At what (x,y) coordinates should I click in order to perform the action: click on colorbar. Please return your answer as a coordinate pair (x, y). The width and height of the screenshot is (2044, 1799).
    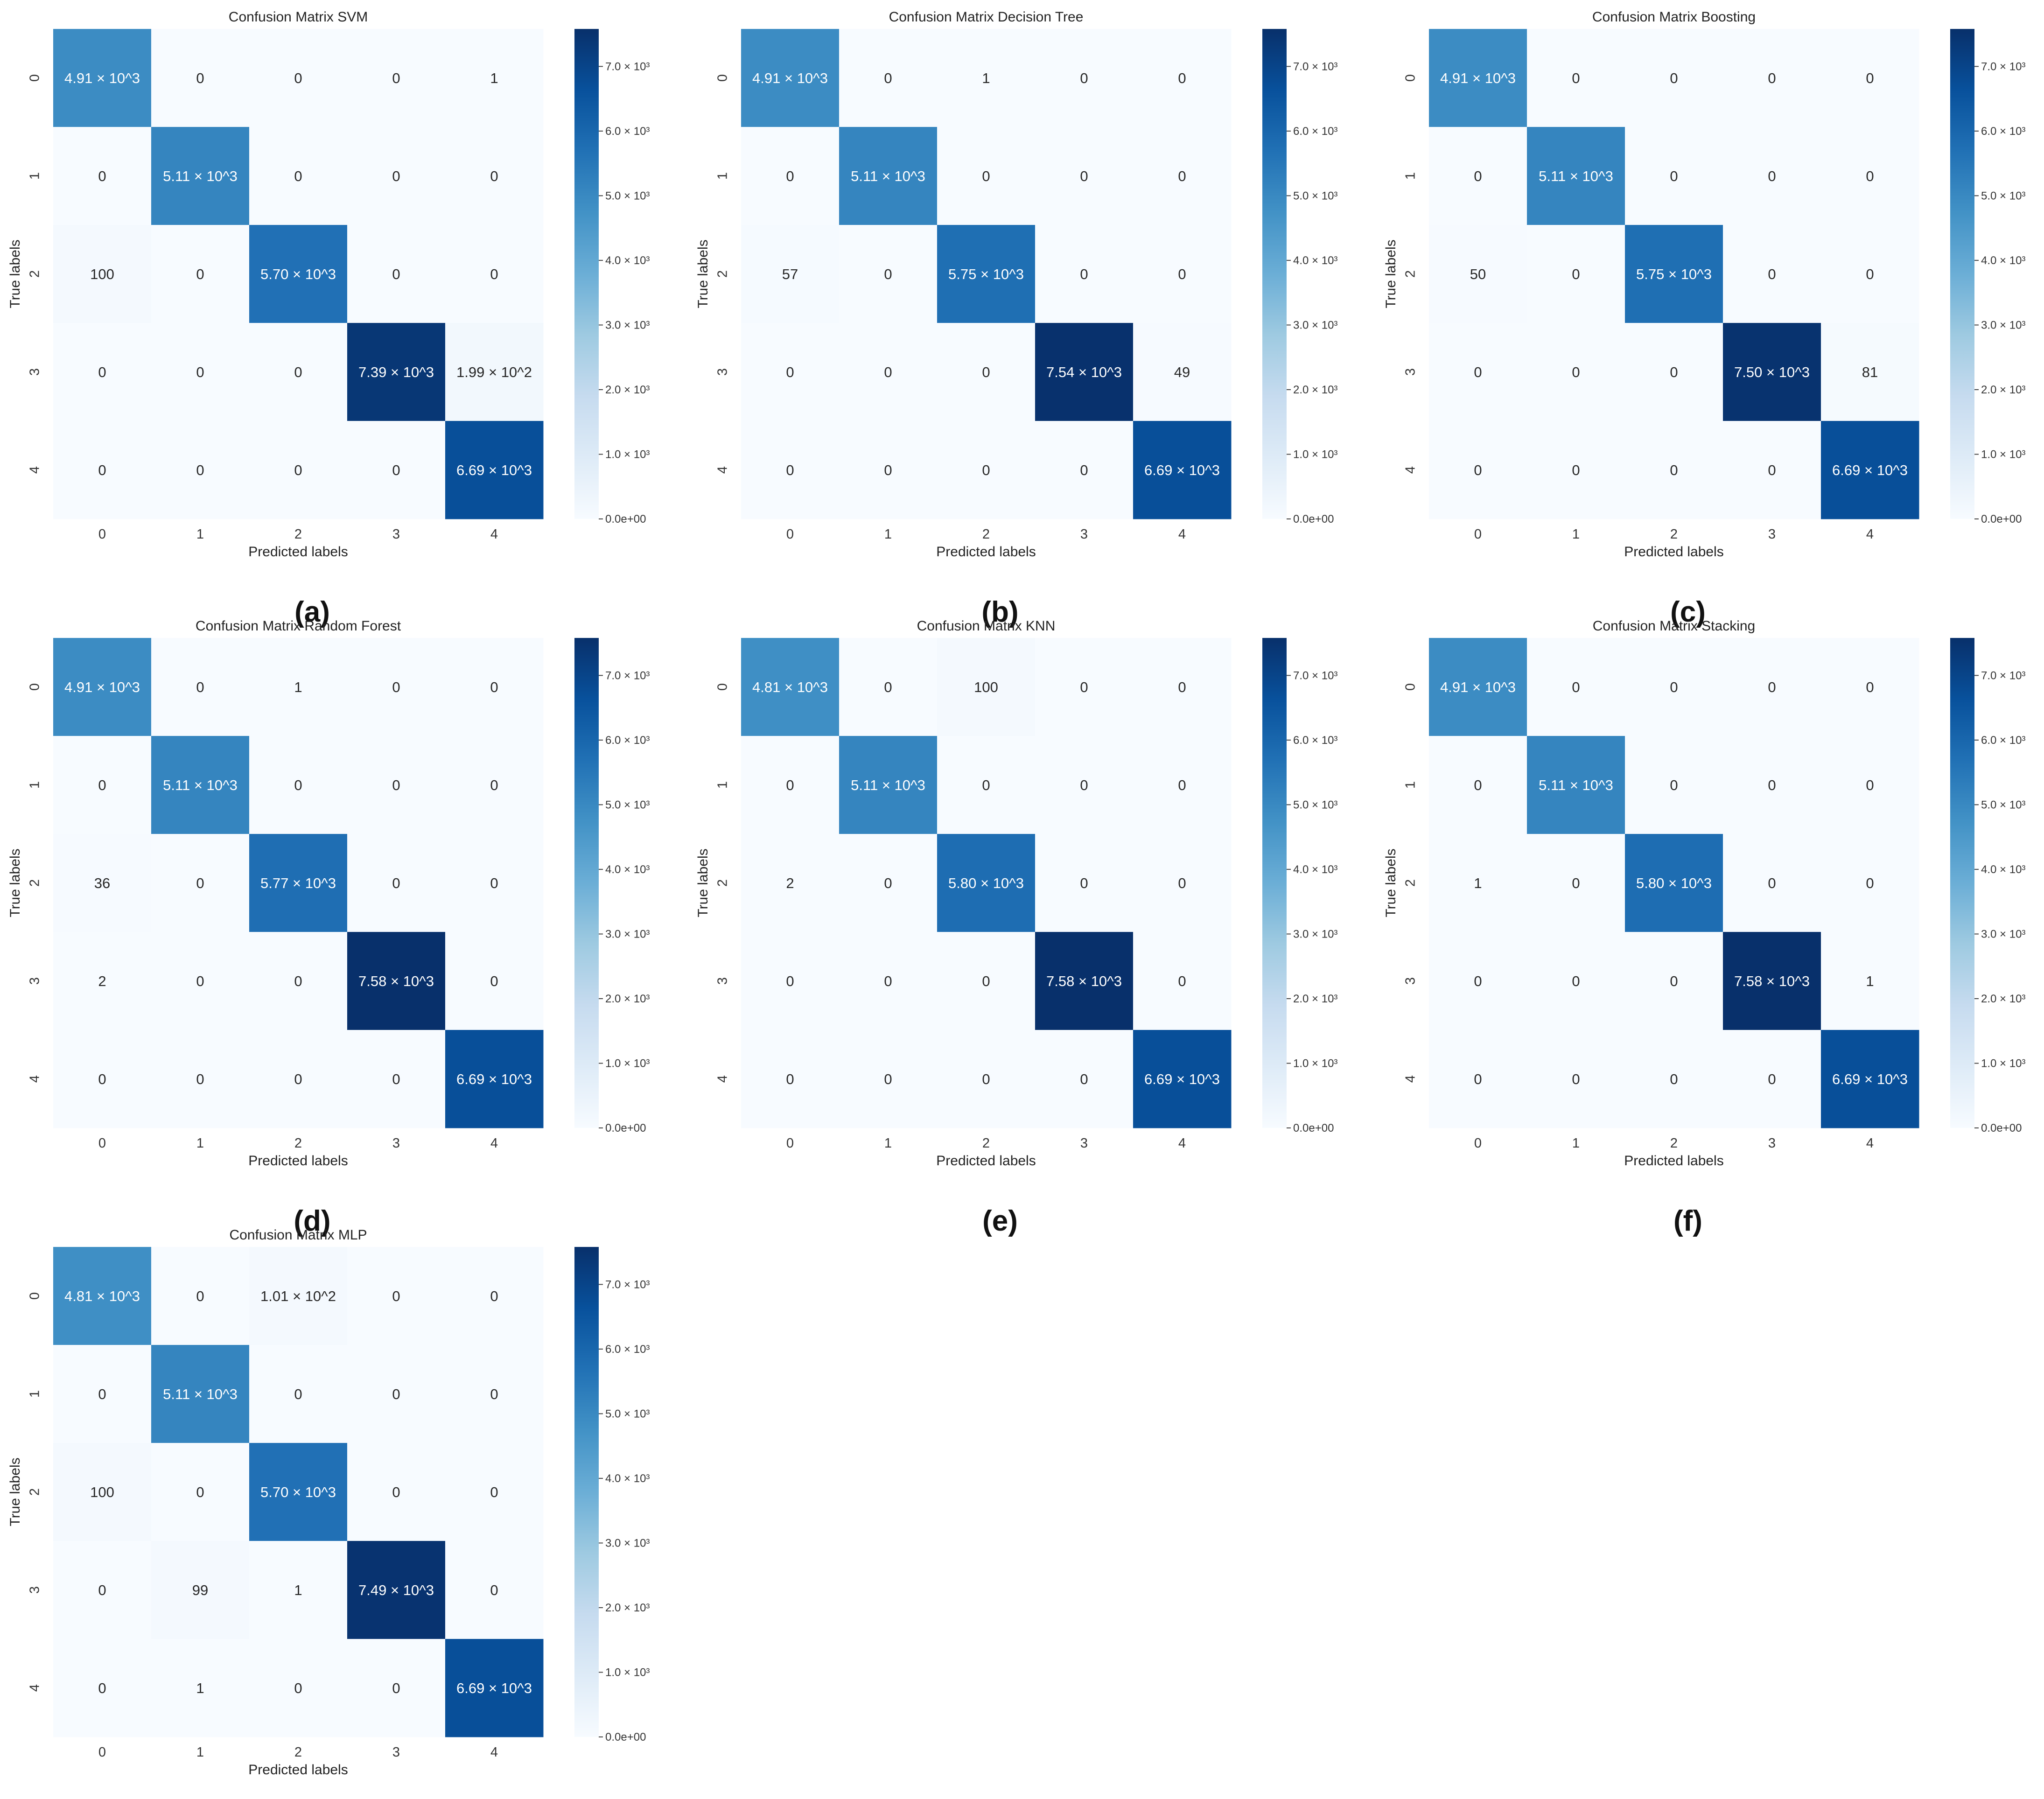
    Looking at the image, I should click on (1274, 883).